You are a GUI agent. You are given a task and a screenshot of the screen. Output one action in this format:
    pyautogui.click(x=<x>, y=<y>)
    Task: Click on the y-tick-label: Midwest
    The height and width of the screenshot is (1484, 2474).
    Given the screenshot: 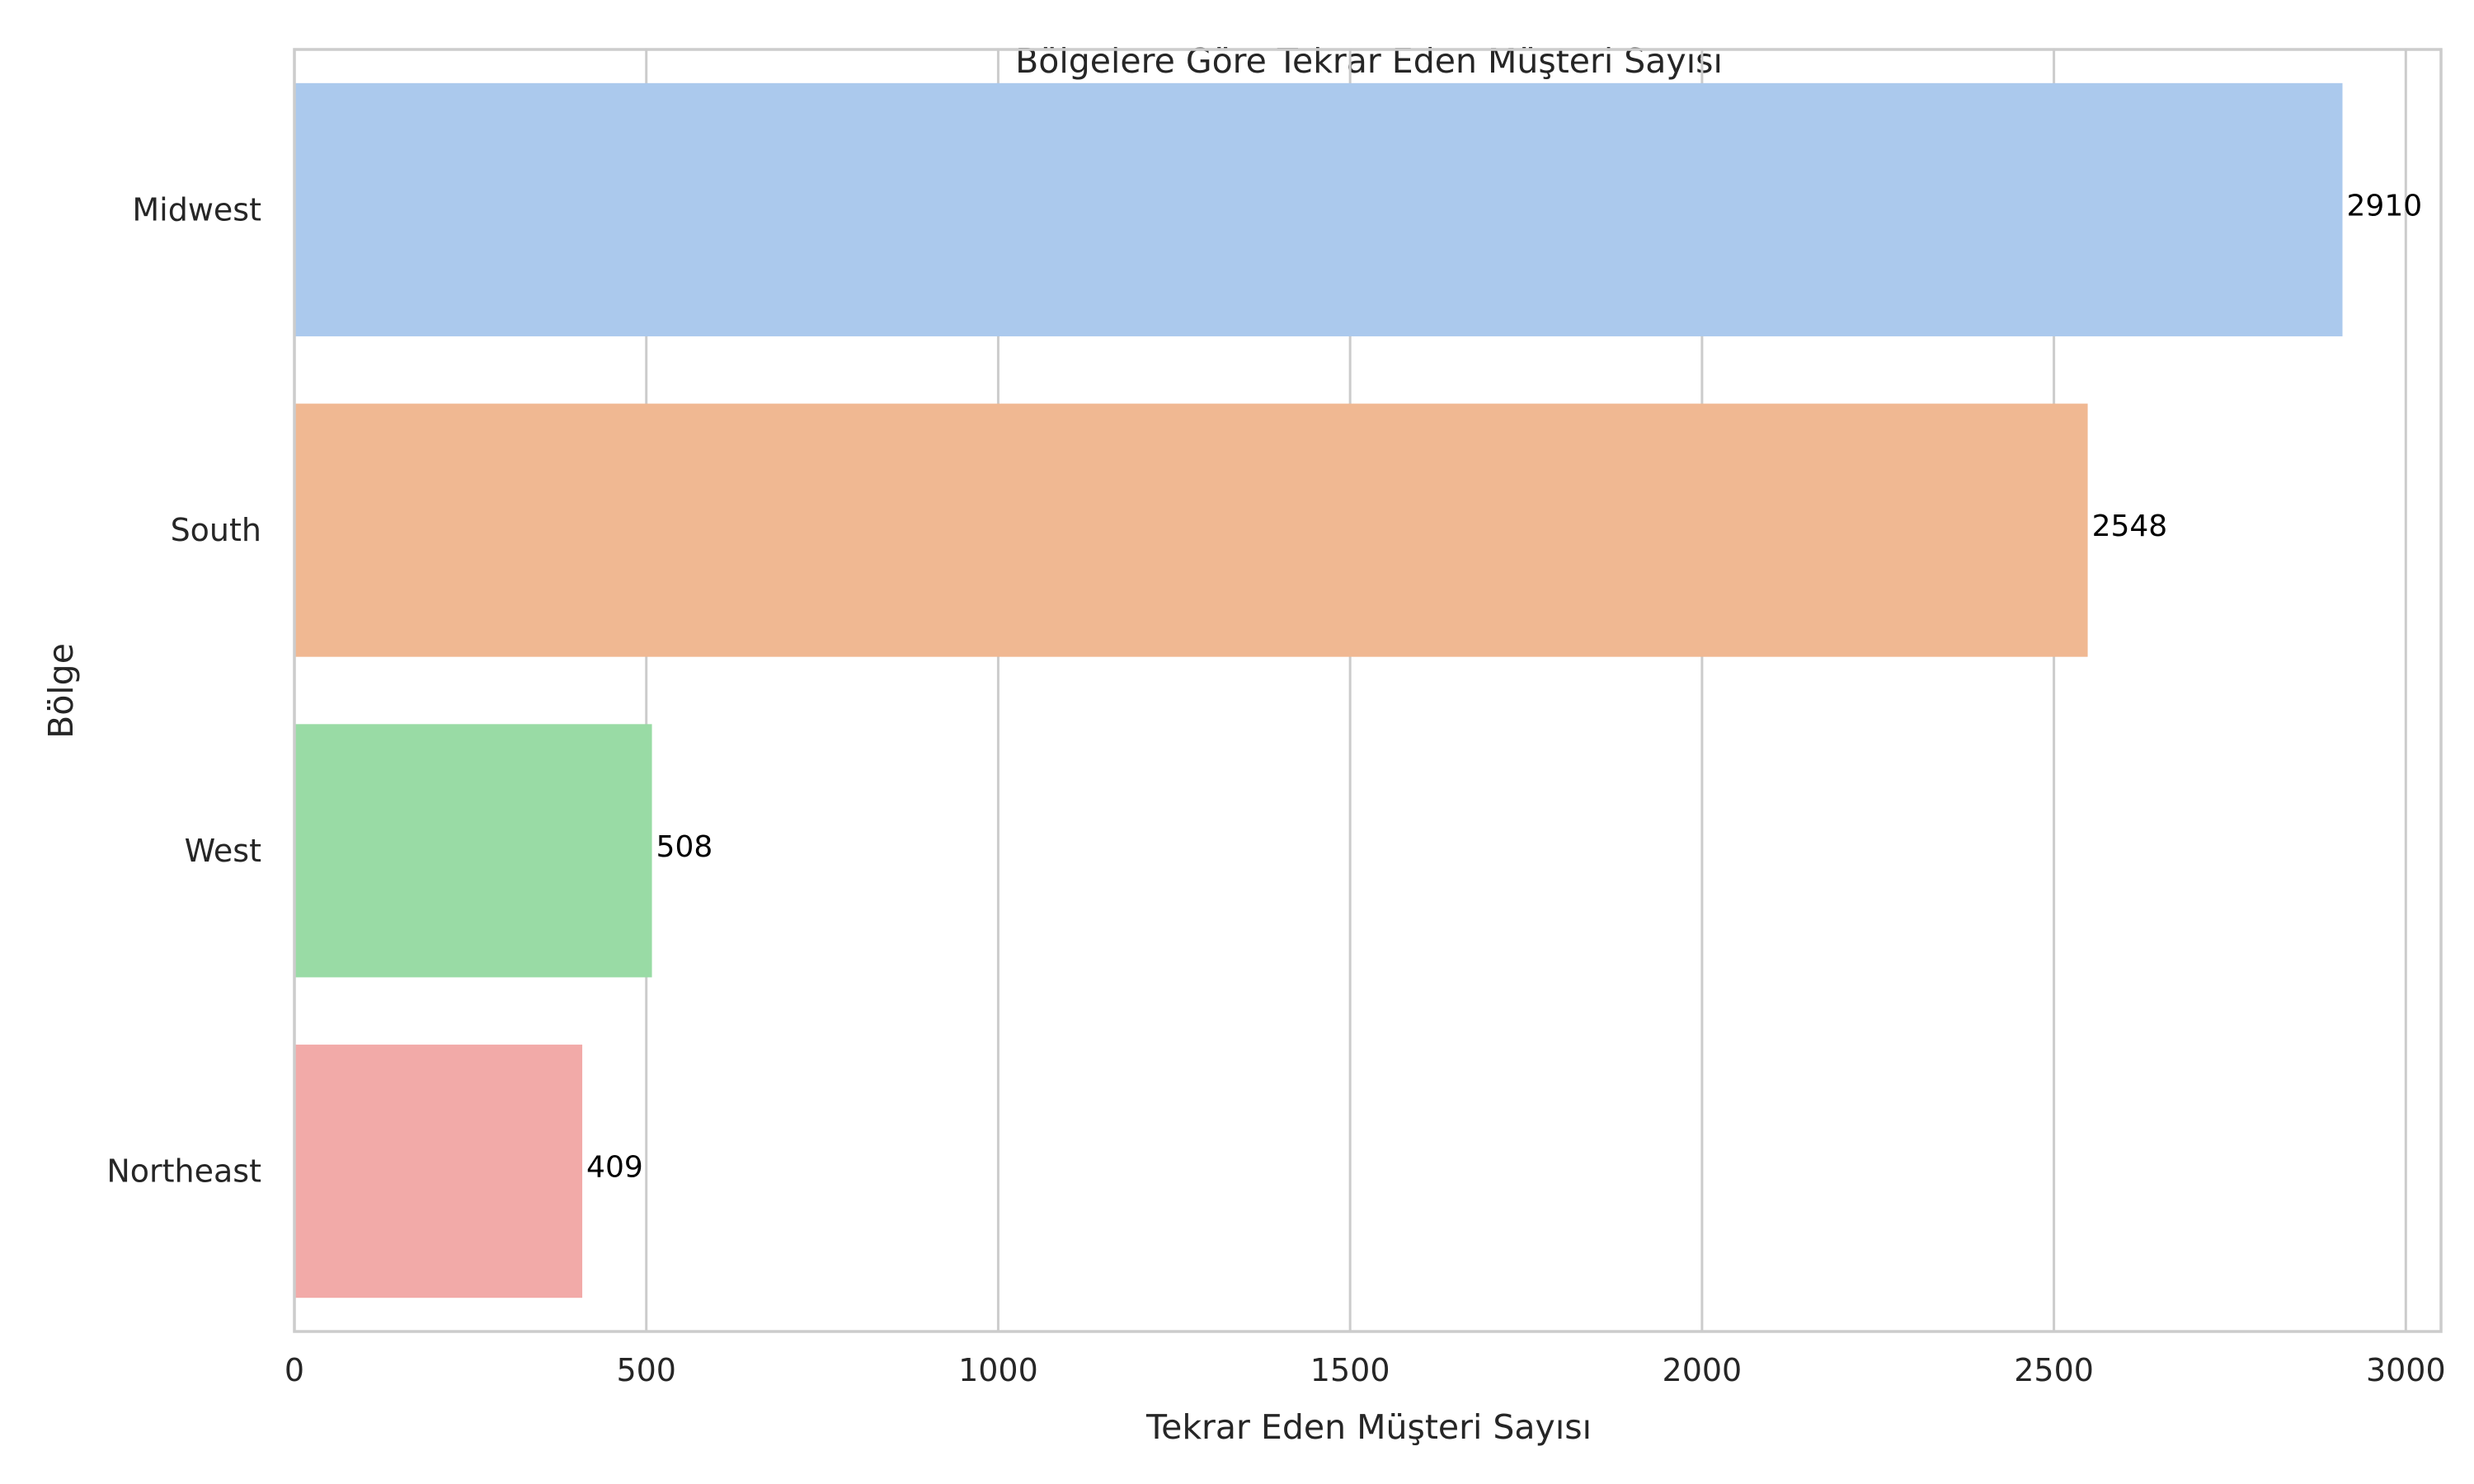 What is the action you would take?
    pyautogui.click(x=196, y=209)
    